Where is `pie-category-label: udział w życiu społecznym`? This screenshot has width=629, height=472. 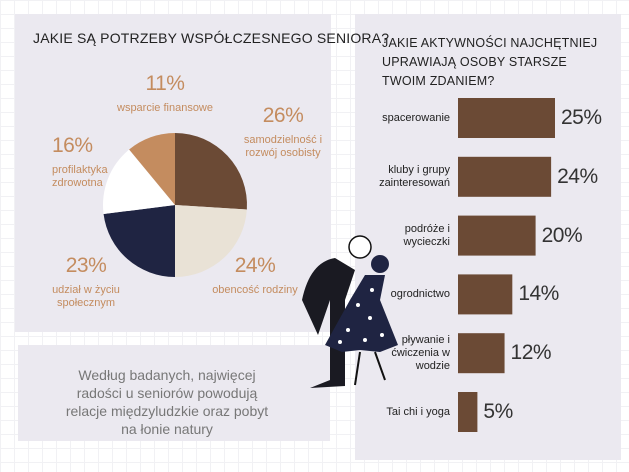 pie-category-label: udział w życiu społecznym is located at coordinates (86, 296).